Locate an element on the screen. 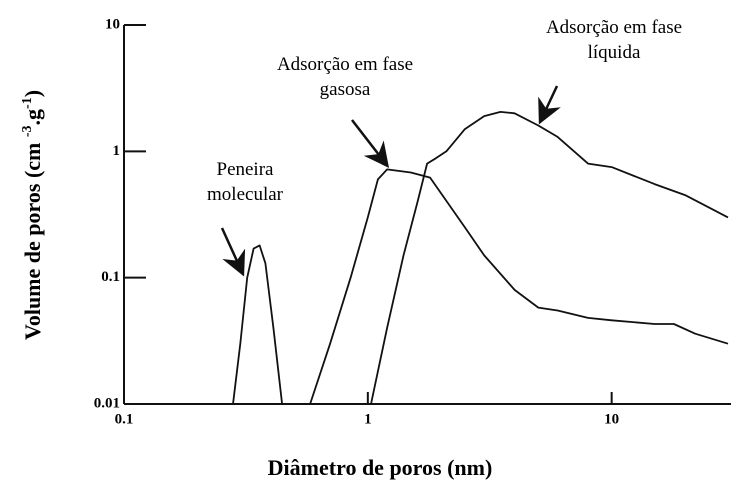  y-tick-label: 0.01 is located at coordinates (107, 403).